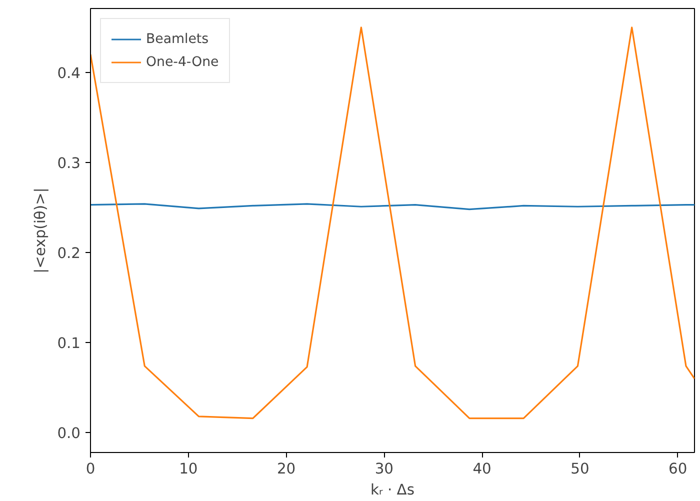  What do you see at coordinates (678, 469) in the screenshot?
I see `x-tick-label: 60` at bounding box center [678, 469].